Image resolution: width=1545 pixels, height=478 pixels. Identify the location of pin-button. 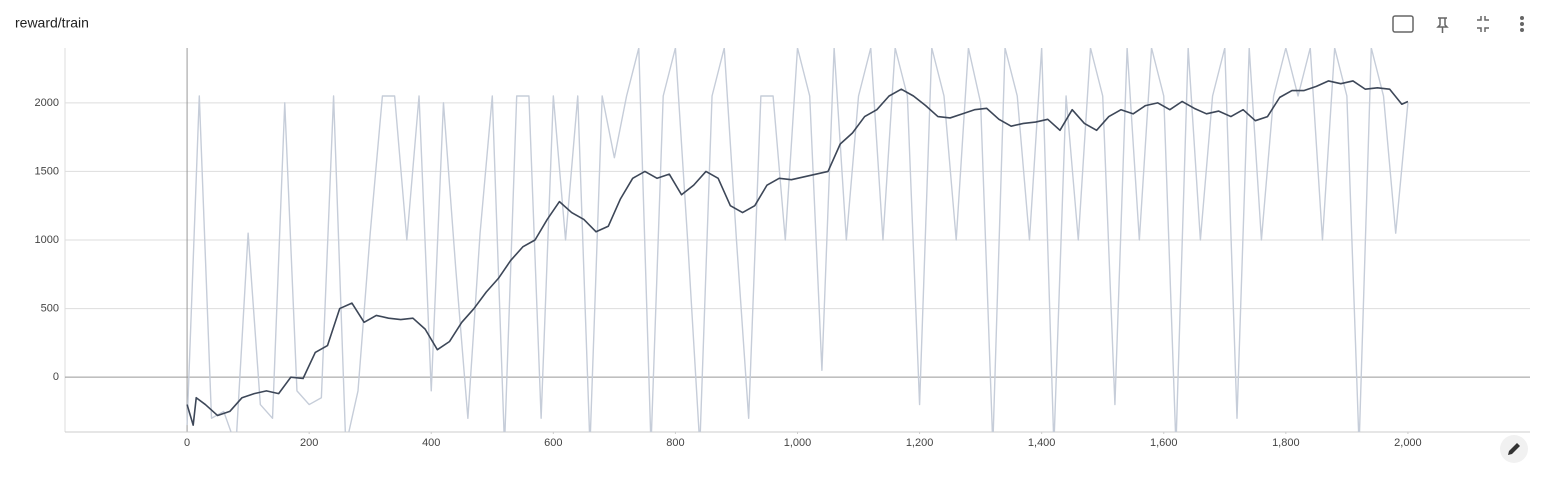
(1442, 25).